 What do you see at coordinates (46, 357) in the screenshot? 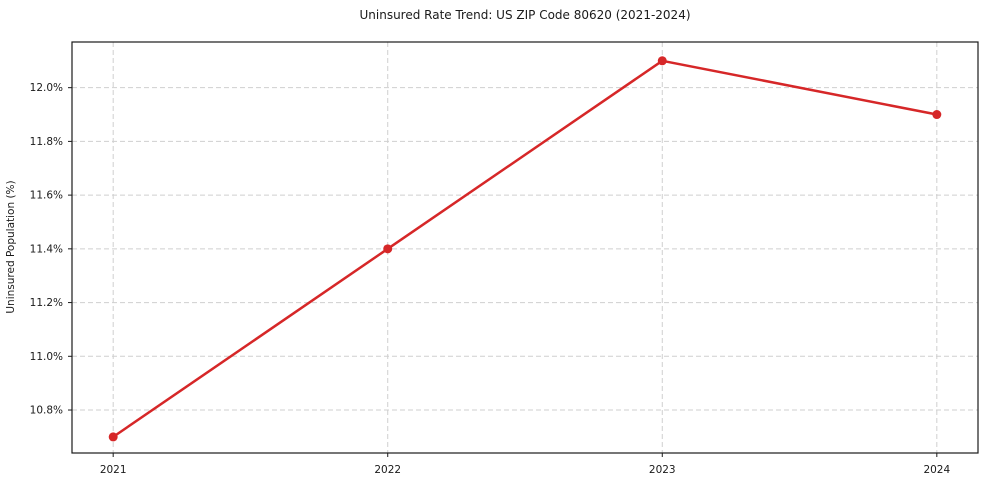
I see `y-tick-label: 11.0%` at bounding box center [46, 357].